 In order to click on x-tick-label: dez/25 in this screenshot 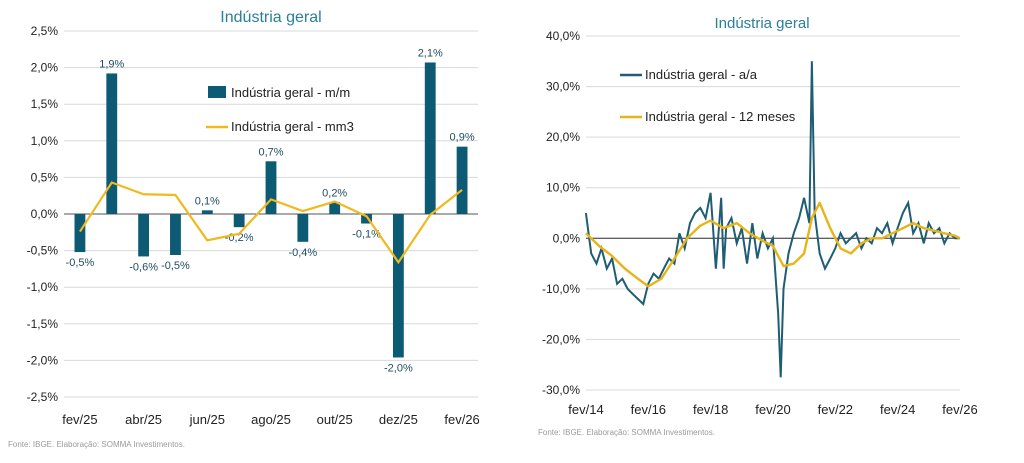, I will do `click(398, 419)`.